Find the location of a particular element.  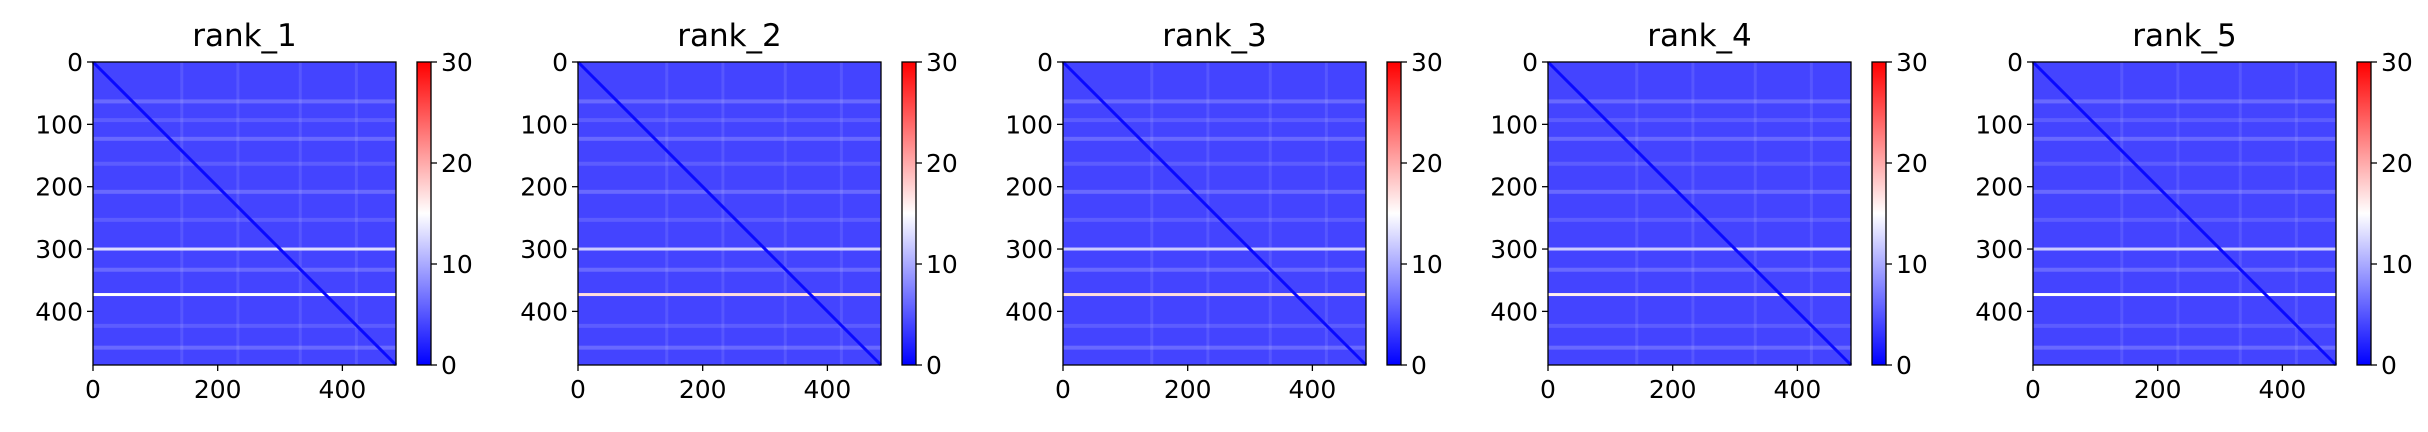

y-tick-label: 0 is located at coordinates (2015, 62).